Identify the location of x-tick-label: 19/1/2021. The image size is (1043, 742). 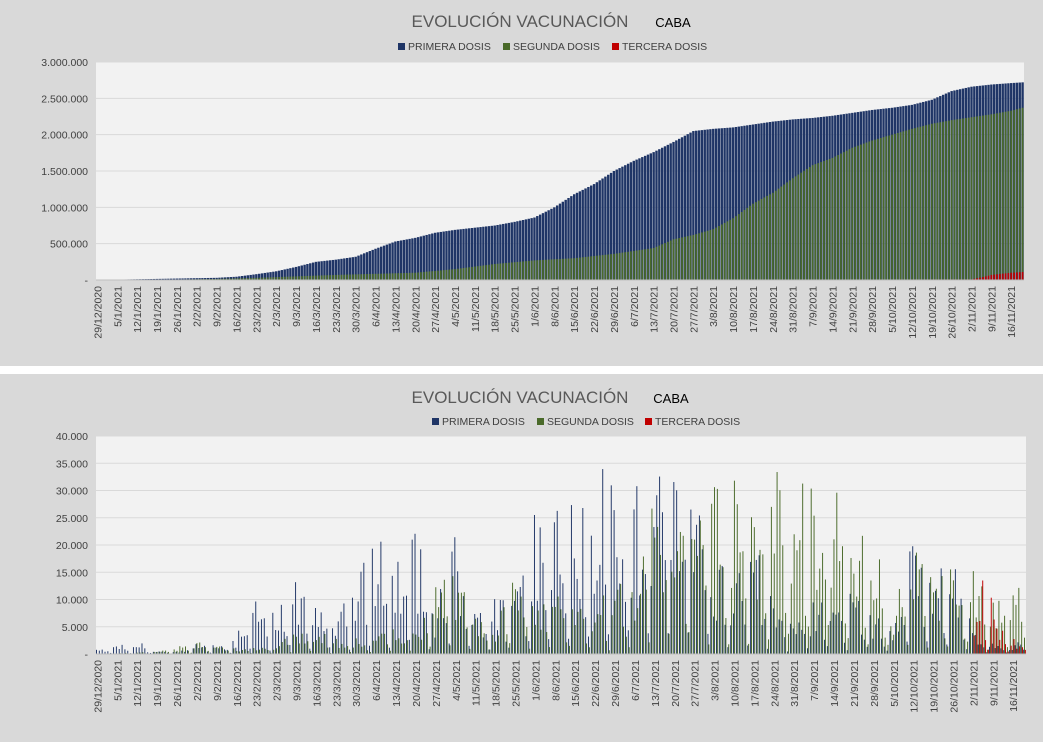
(158, 309).